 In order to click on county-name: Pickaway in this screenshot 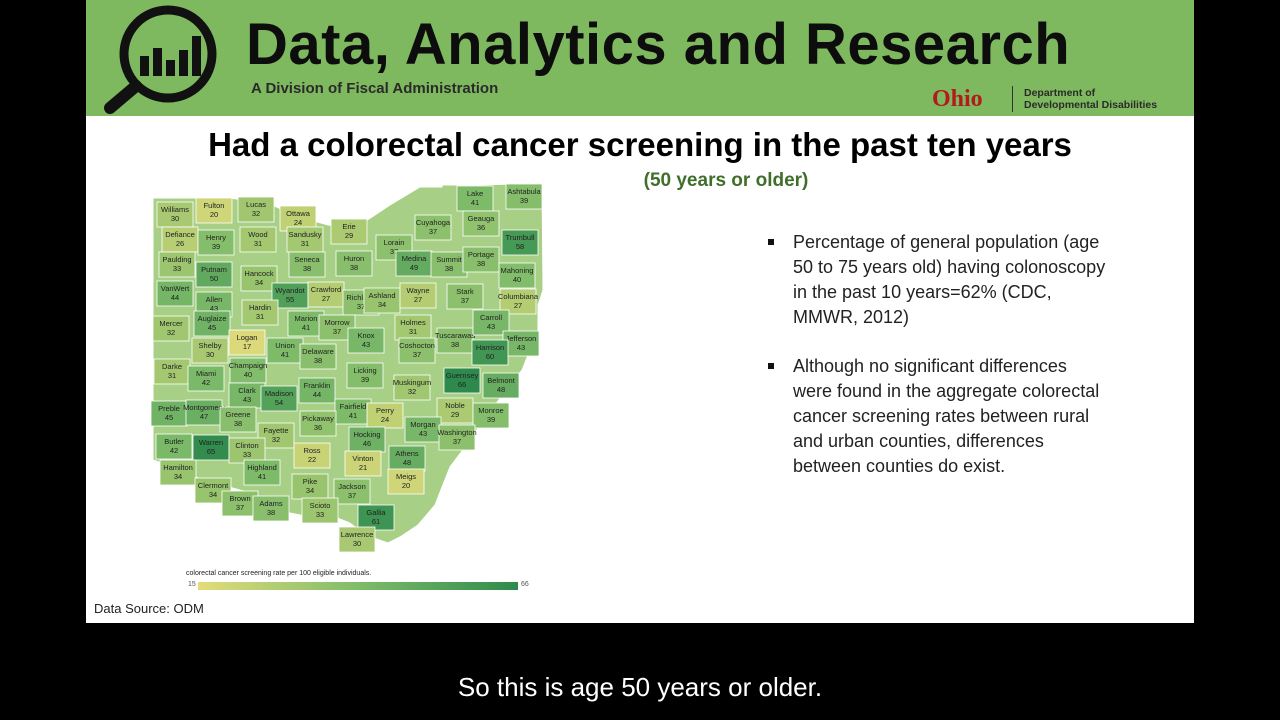, I will do `click(318, 418)`.